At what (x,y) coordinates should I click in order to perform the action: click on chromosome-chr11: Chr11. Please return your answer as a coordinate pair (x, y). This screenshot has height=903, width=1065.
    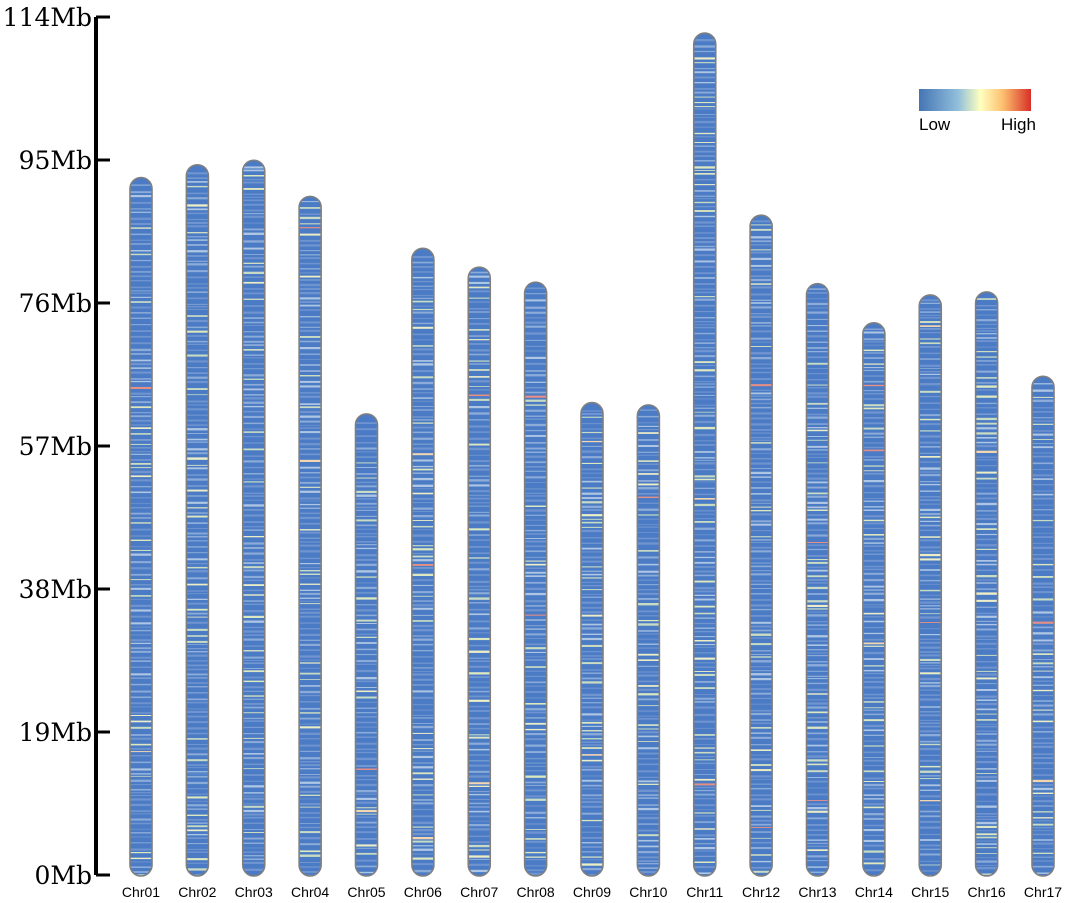
    Looking at the image, I should click on (705, 466).